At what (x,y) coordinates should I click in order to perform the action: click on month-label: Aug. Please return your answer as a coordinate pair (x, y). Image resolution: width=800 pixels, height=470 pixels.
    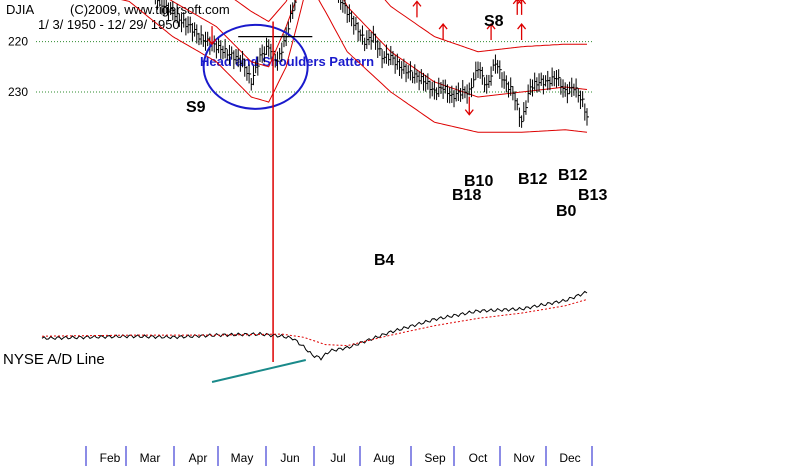
    Looking at the image, I should click on (383, 458).